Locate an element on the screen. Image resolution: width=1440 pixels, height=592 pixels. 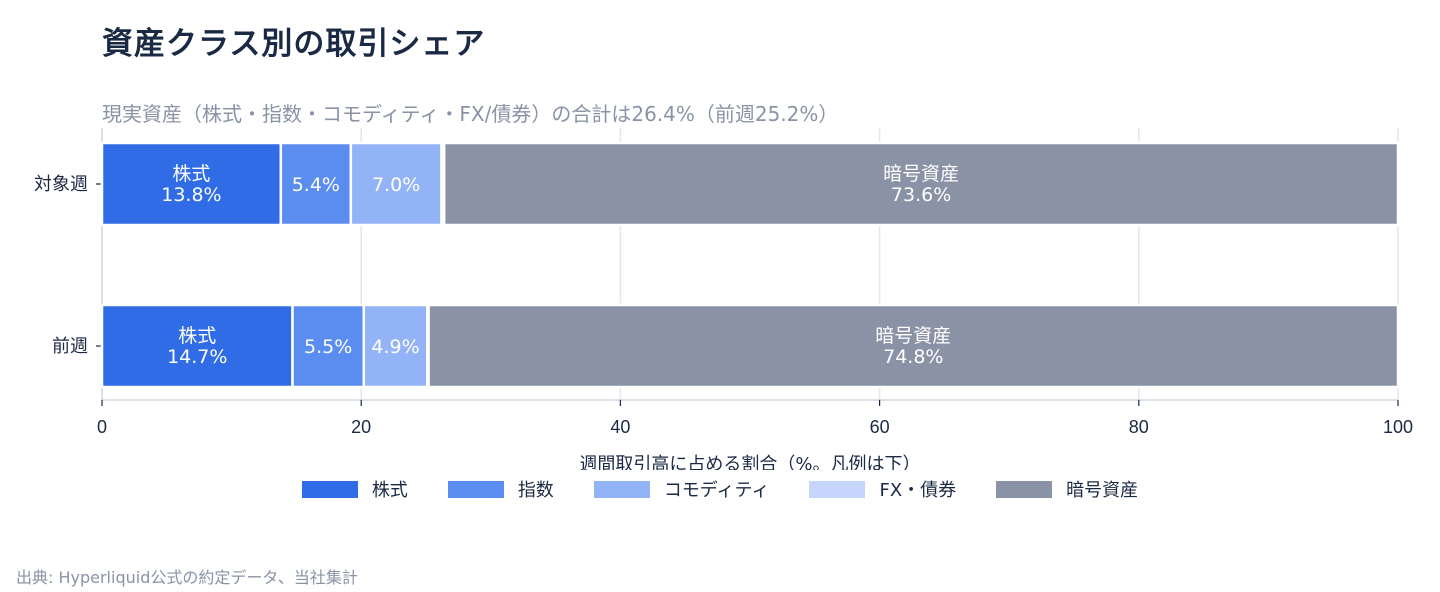
legend-label: 暗号資産 is located at coordinates (1102, 490).